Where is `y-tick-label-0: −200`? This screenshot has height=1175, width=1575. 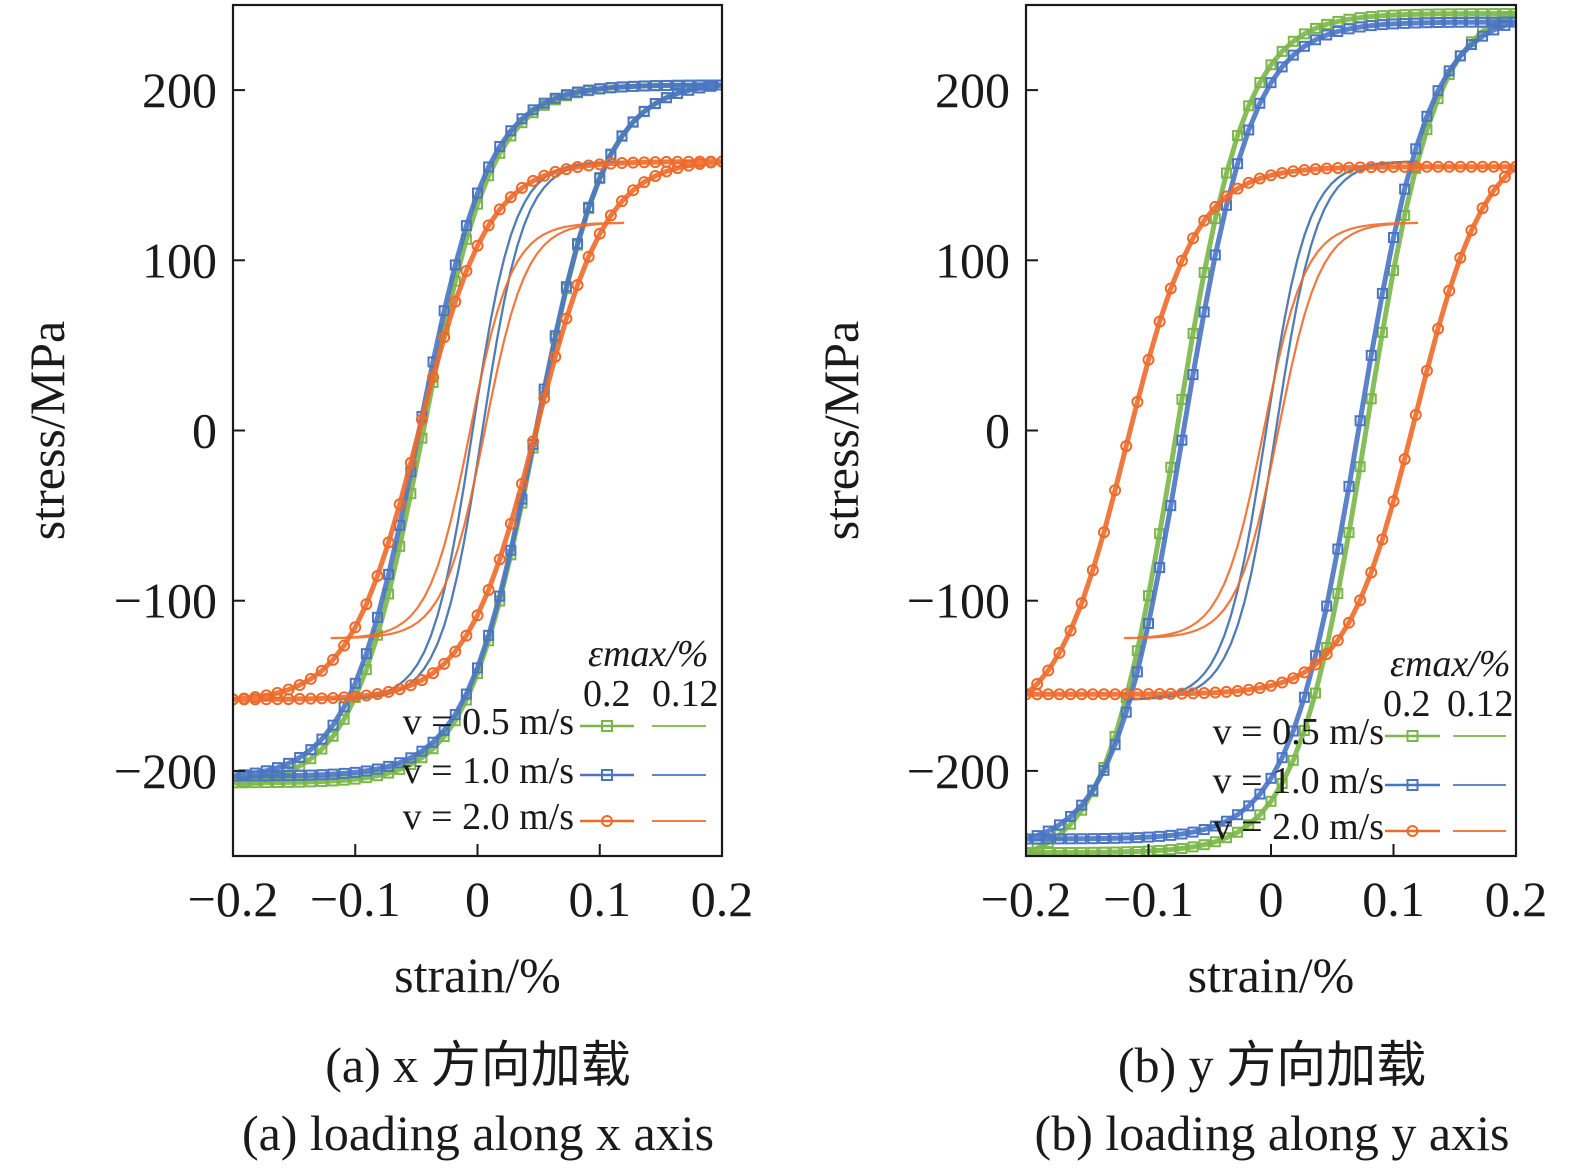 y-tick-label-0: −200 is located at coordinates (958, 771).